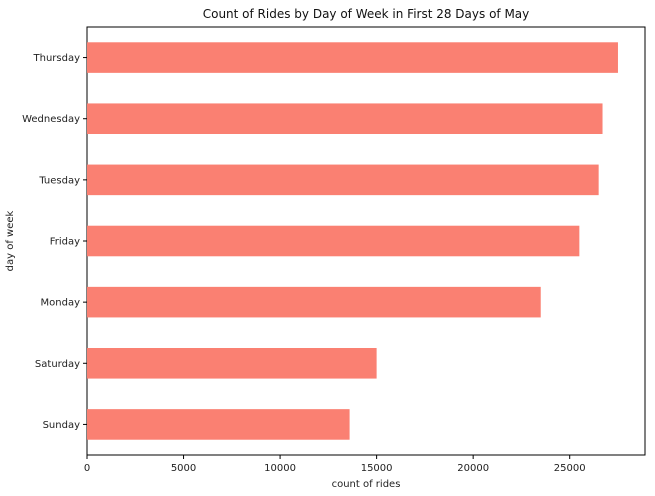  What do you see at coordinates (61, 303) in the screenshot?
I see `y-tick-label: Monday` at bounding box center [61, 303].